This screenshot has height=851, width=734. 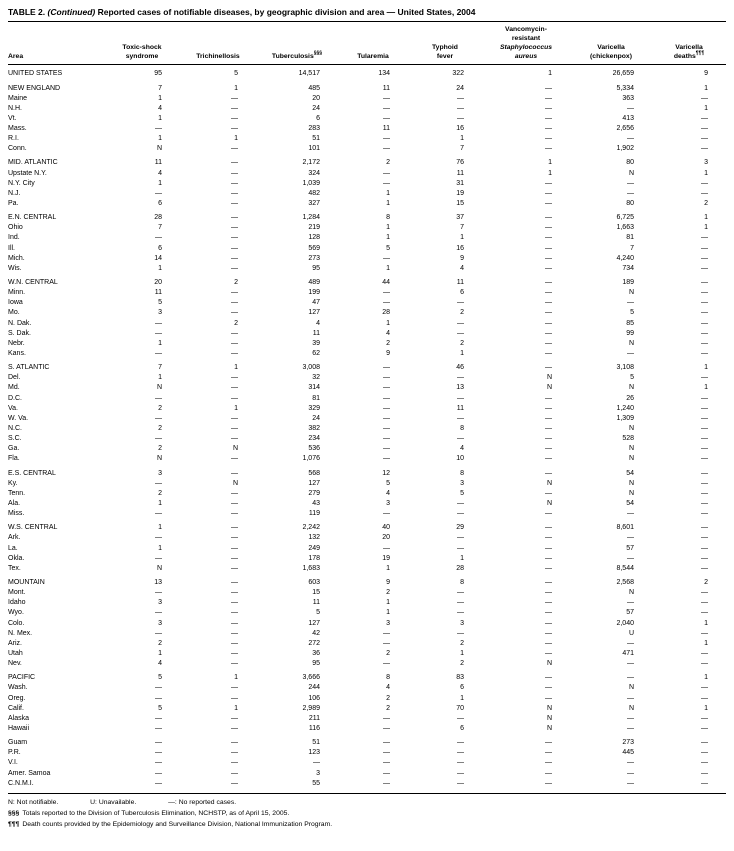 I want to click on table-row: W.N. CENTRAL 20 2 489 44 11 — 189 —, so click(x=367, y=281).